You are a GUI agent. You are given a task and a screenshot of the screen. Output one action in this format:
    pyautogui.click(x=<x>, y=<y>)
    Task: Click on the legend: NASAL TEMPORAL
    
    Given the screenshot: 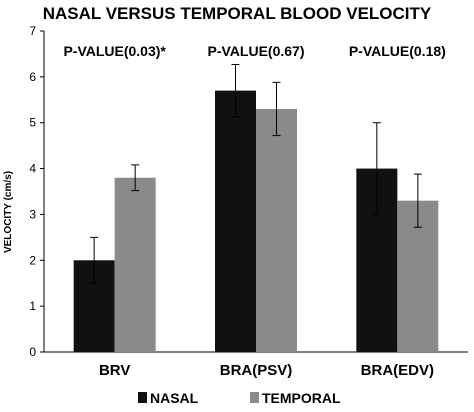 What is the action you would take?
    pyautogui.click(x=239, y=398)
    